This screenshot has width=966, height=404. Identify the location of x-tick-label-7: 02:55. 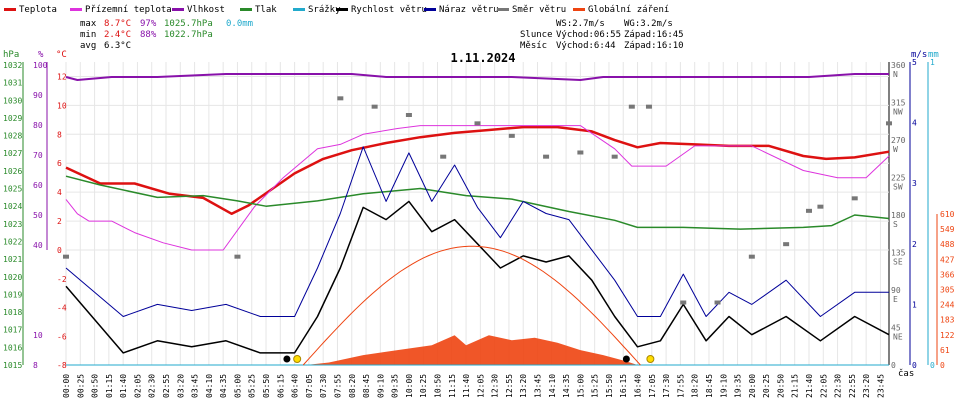
(166, 386).